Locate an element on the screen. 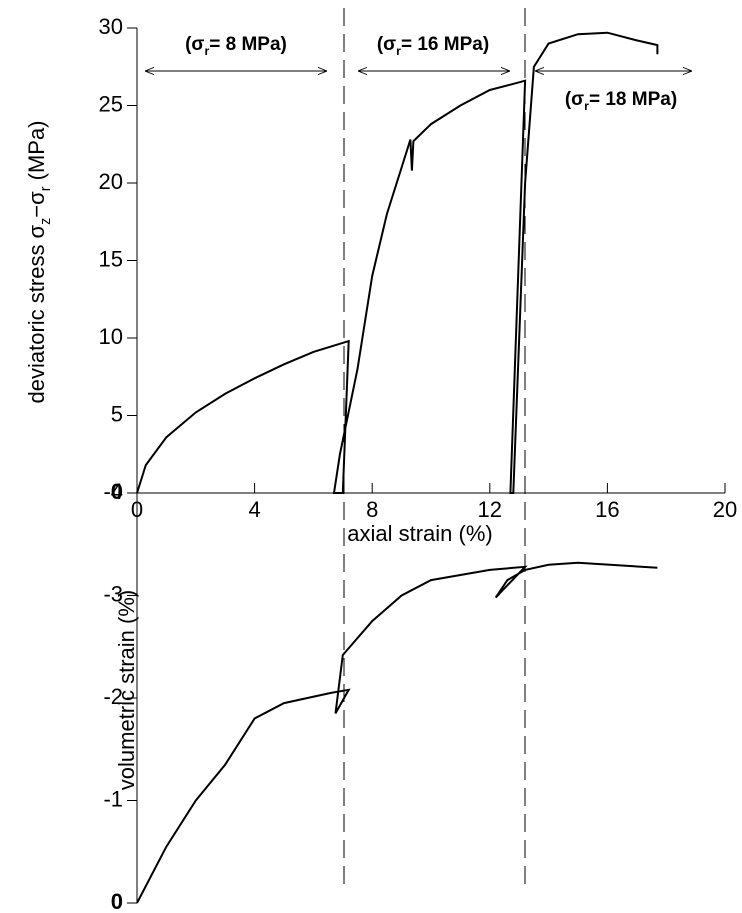  y-axis-label: deviatoric stress σz−σr (MPa) is located at coordinates (39, 262).